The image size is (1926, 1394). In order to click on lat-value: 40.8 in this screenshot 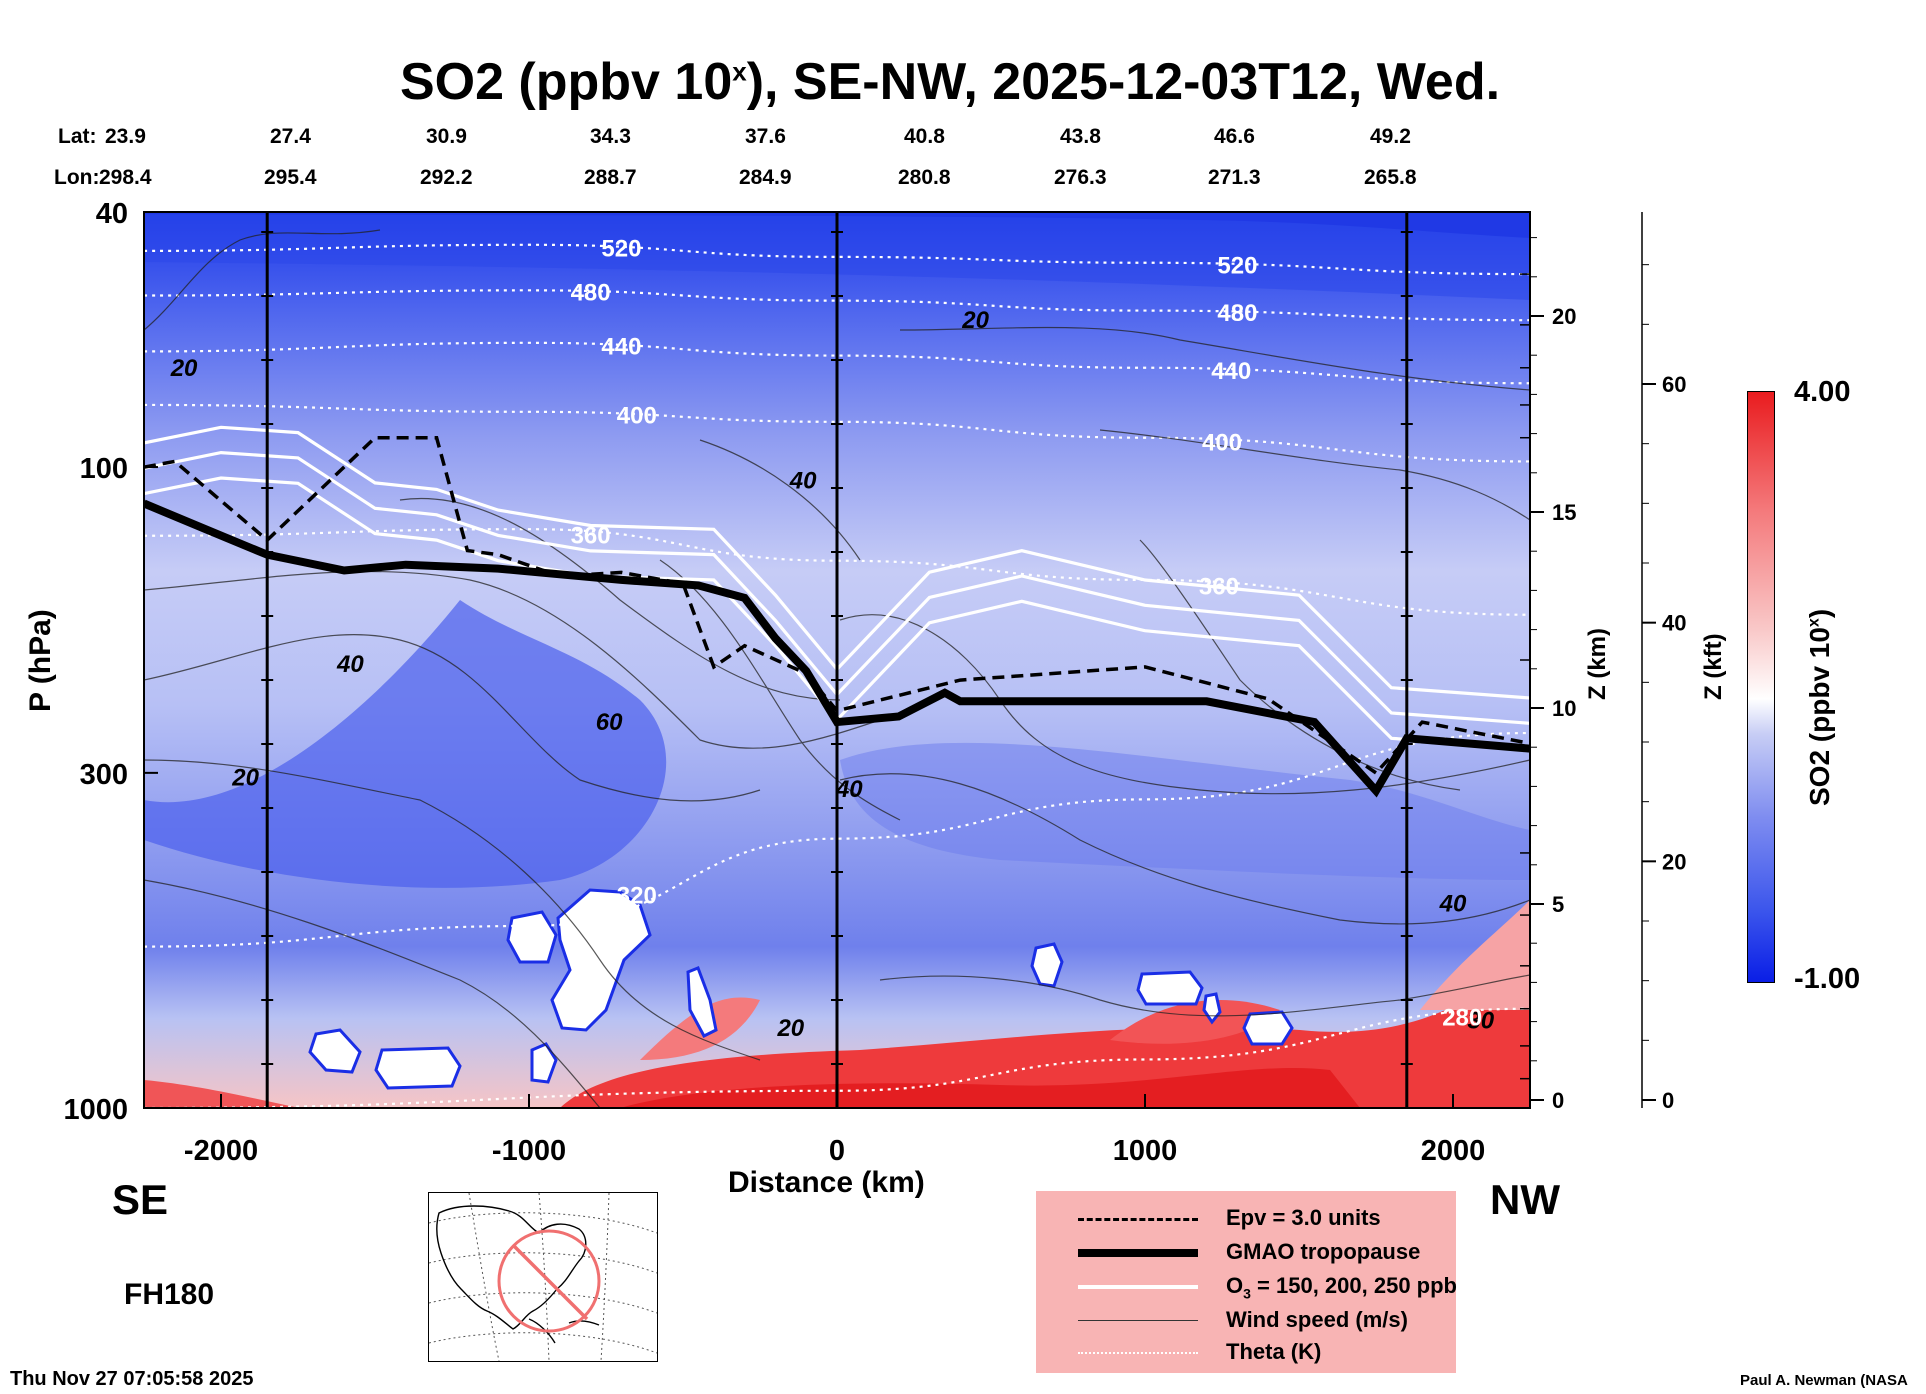, I will do `click(924, 136)`.